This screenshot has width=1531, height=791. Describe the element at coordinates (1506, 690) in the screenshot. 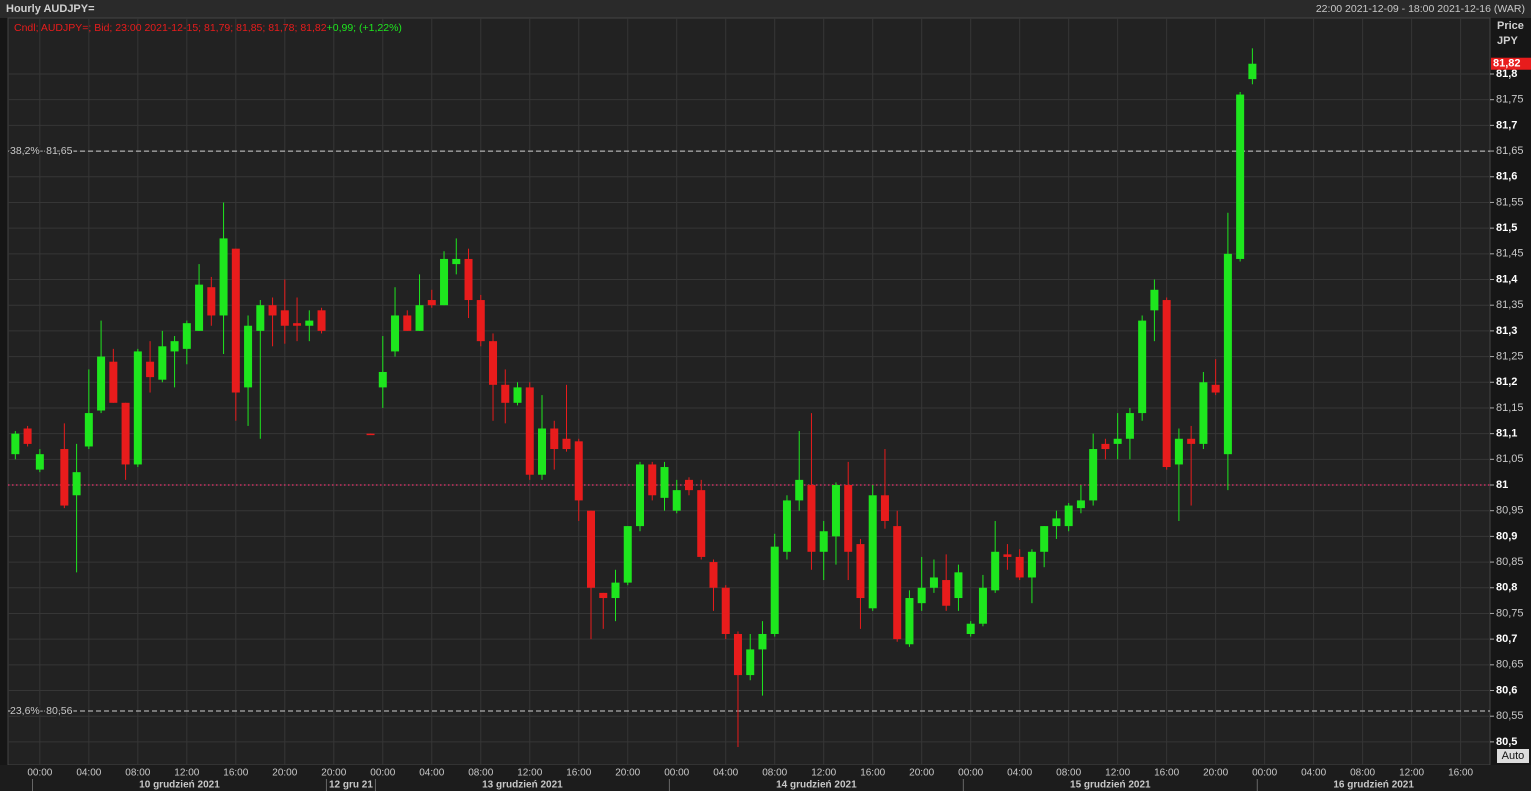

I see `y-tick-label: 80,6` at that location.